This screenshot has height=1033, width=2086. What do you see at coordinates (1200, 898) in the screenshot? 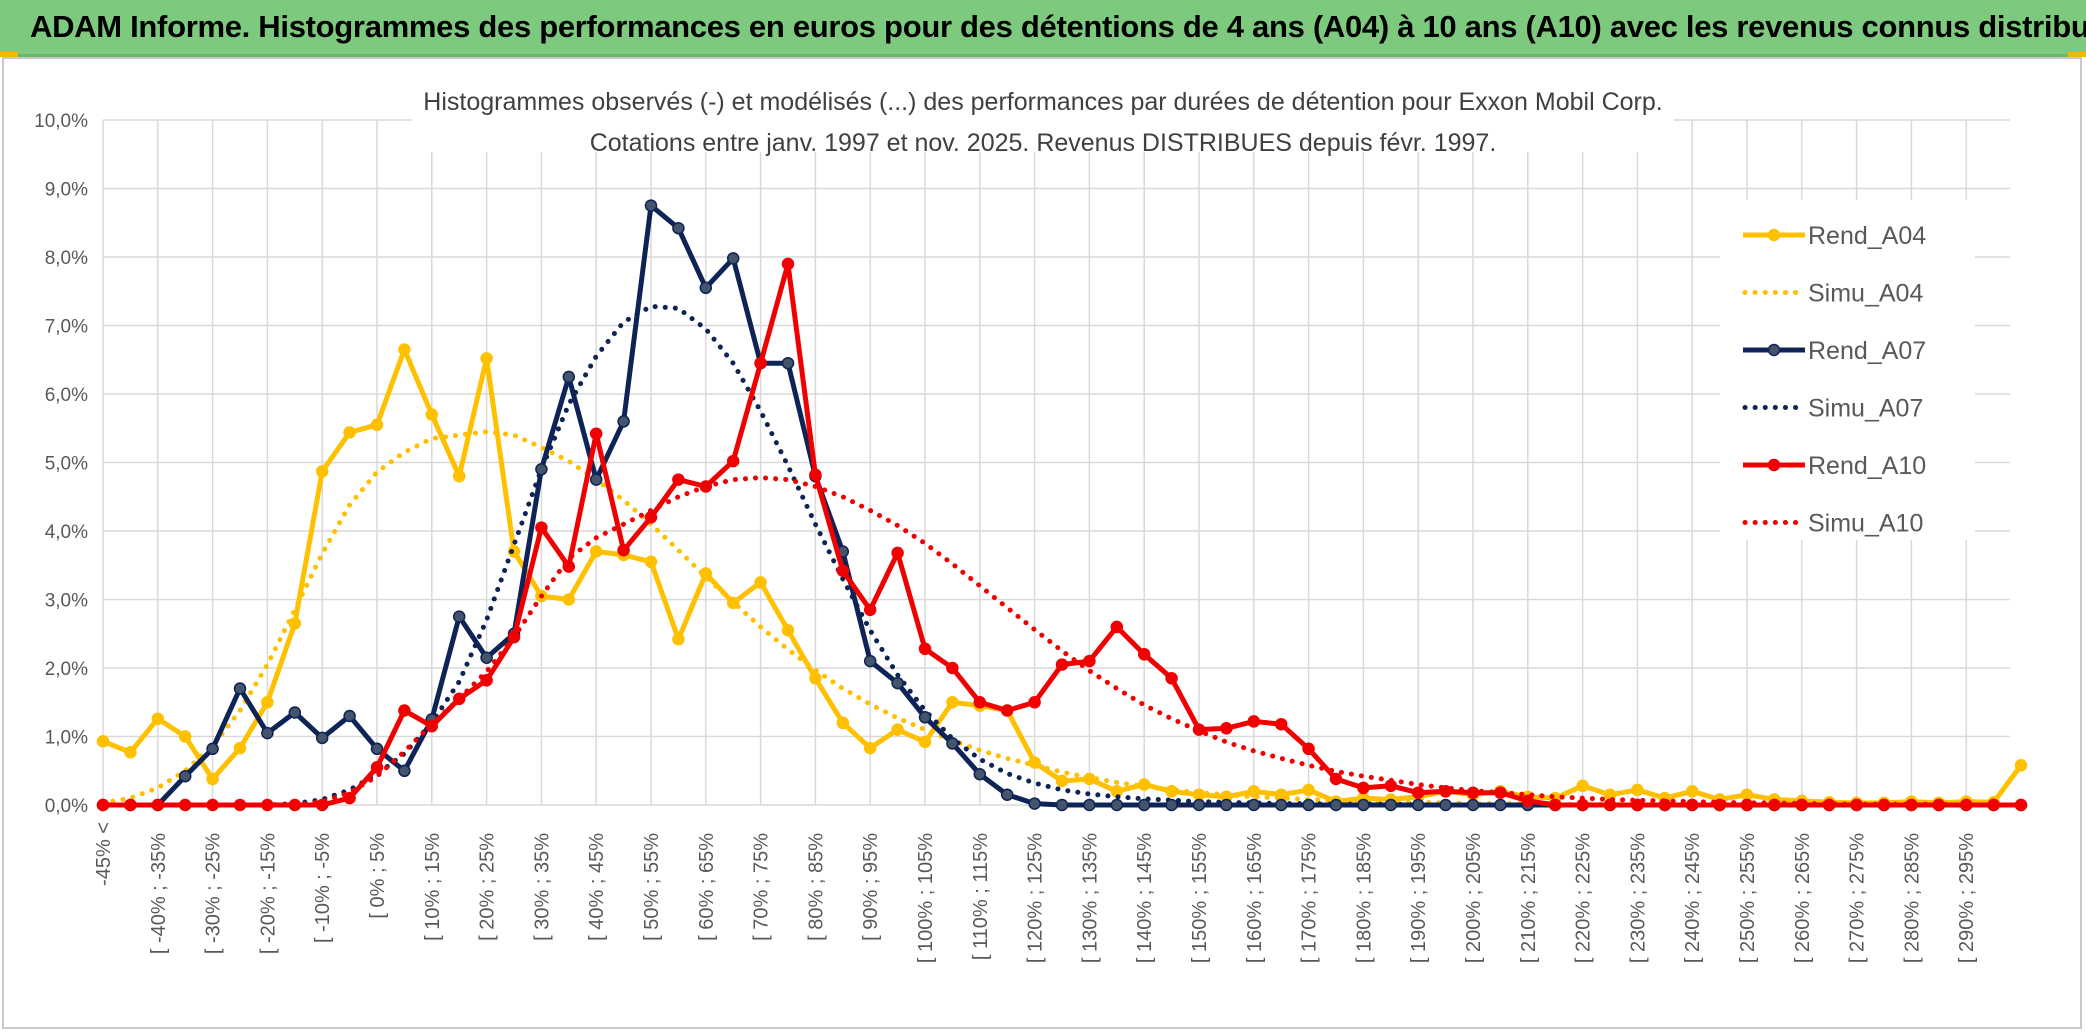
I see `x-tick-label: [ 150% ; 155%` at bounding box center [1200, 898].